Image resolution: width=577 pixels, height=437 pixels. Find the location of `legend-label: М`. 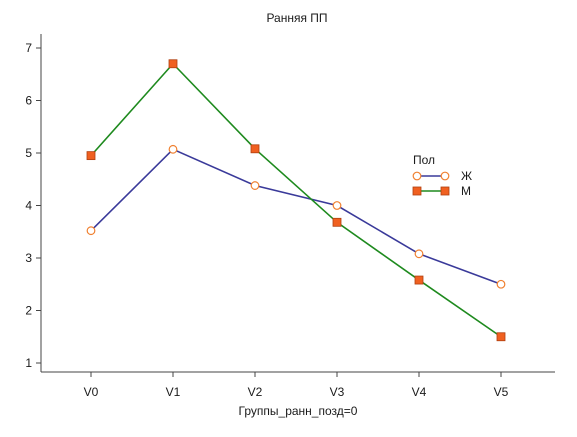

legend-label: М is located at coordinates (466, 191).